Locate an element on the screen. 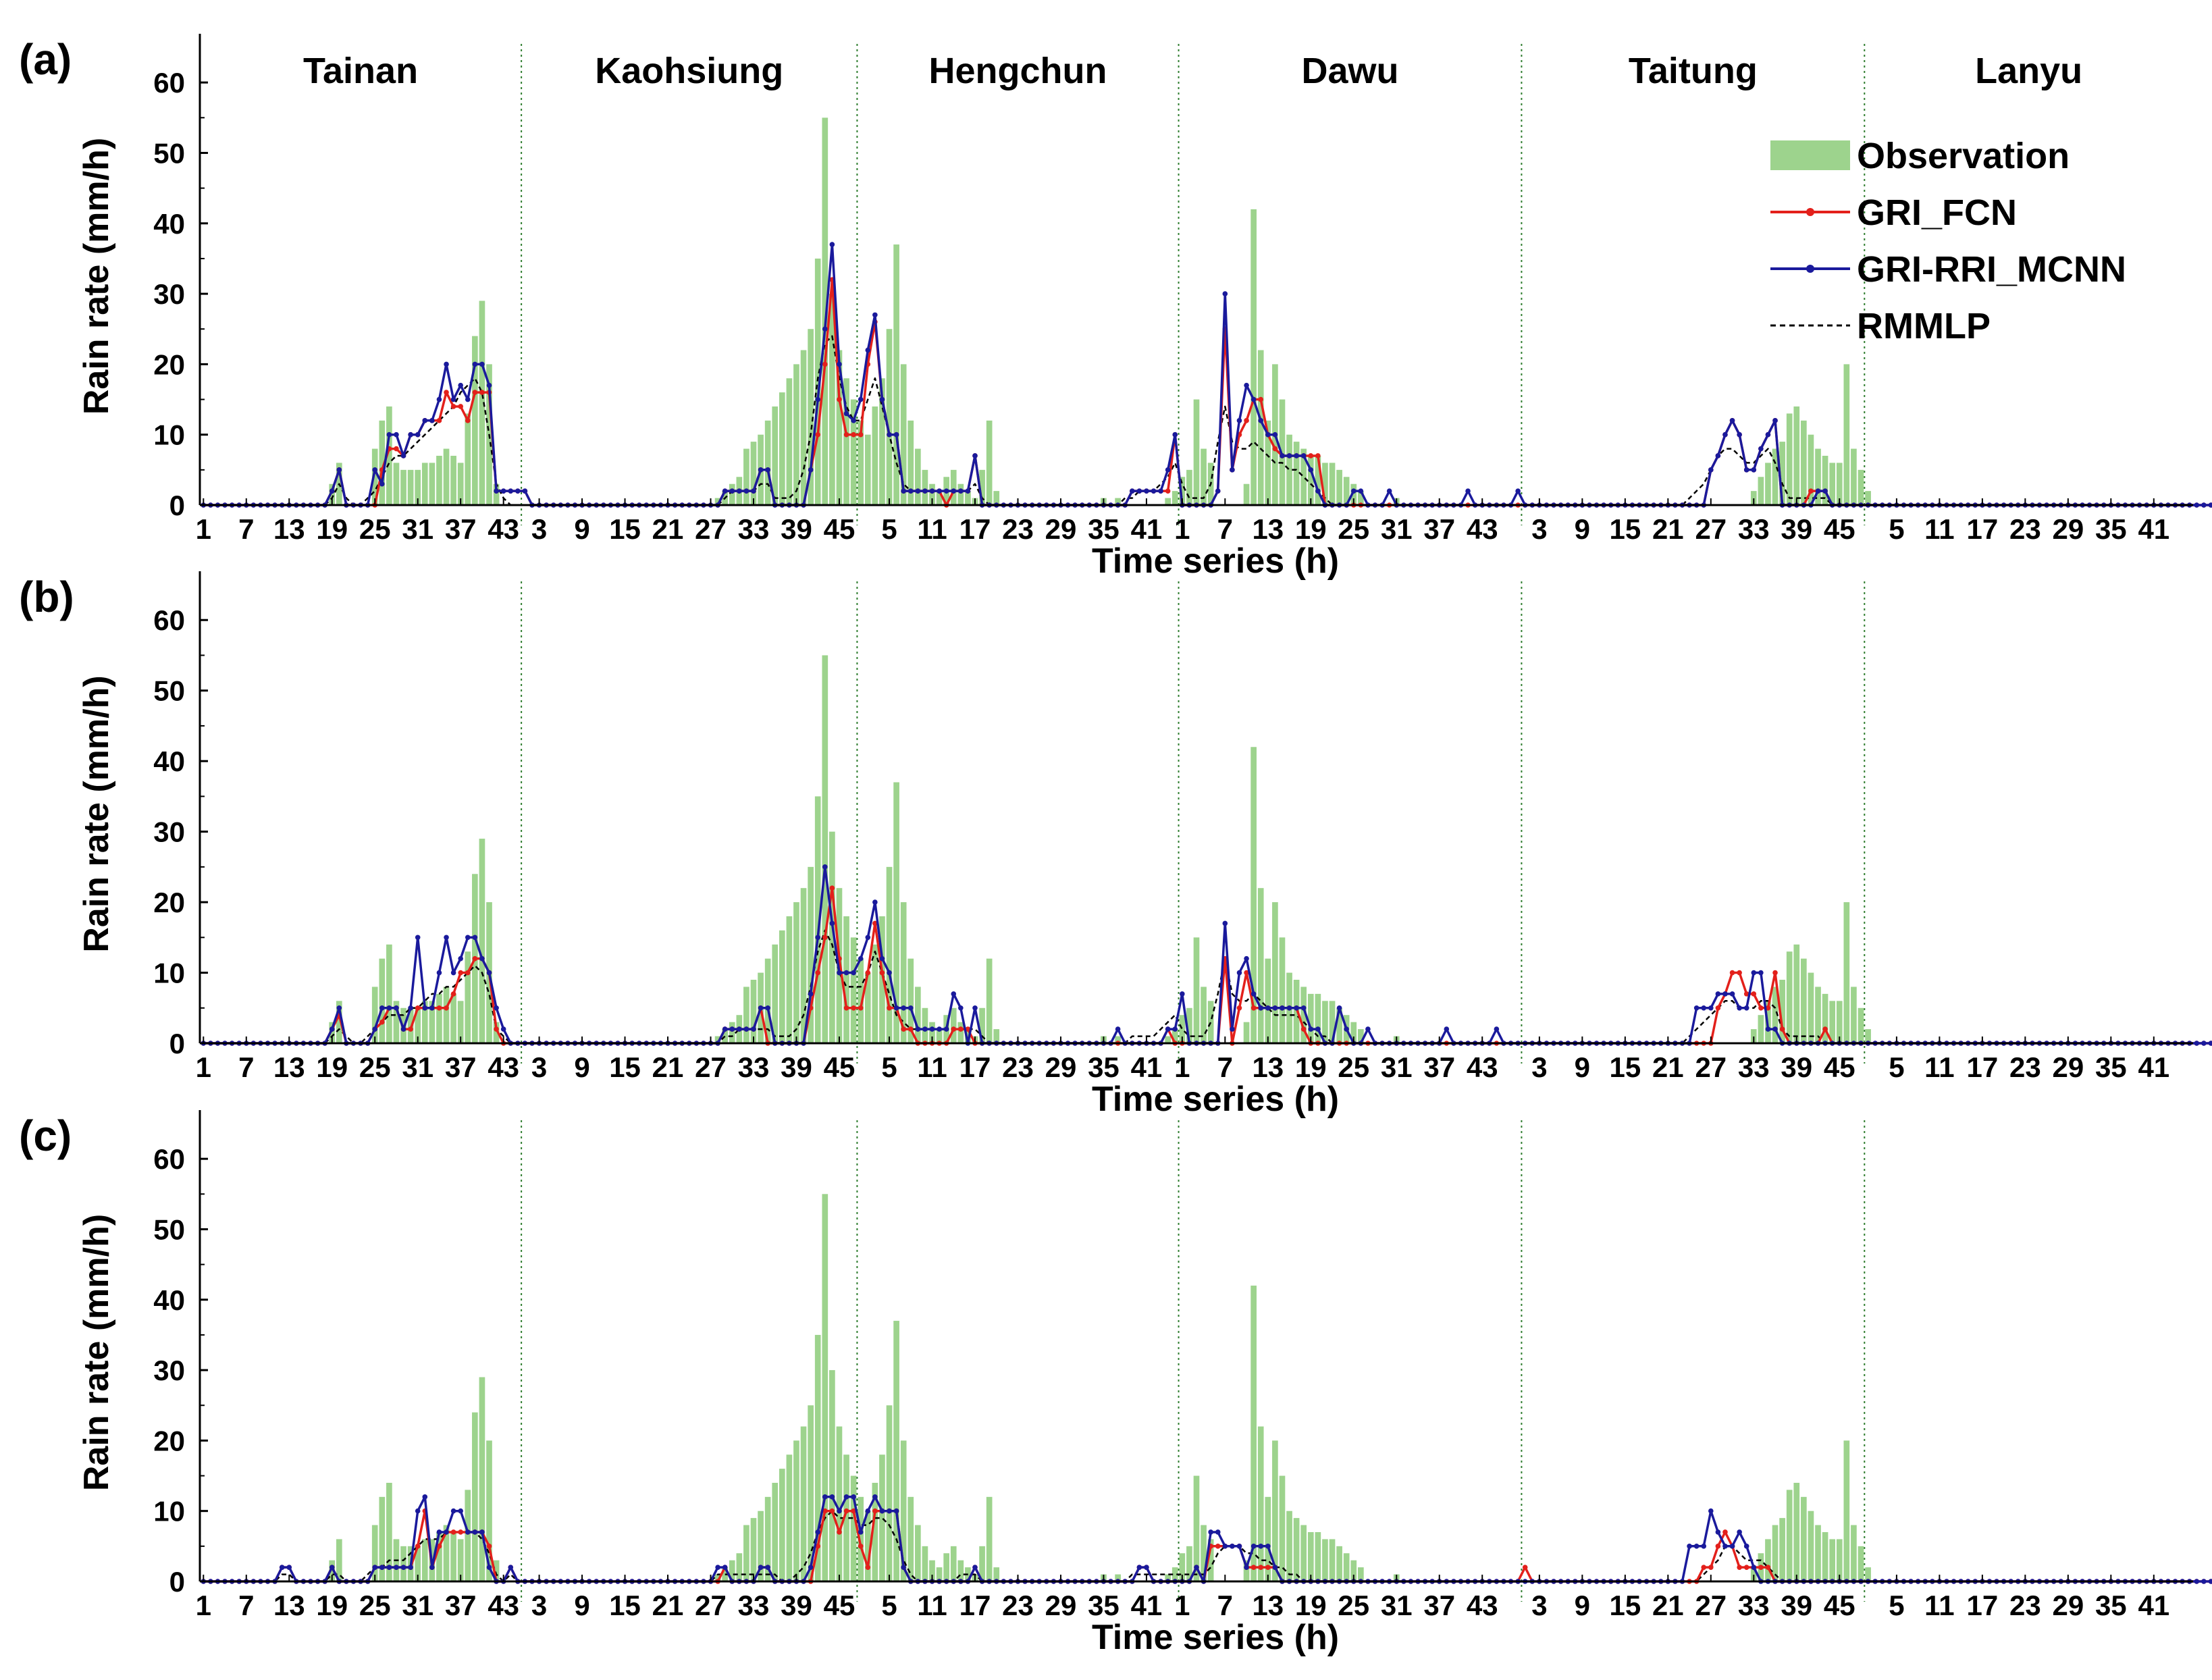  x-tick-label: 35 is located at coordinates (1104, 529).